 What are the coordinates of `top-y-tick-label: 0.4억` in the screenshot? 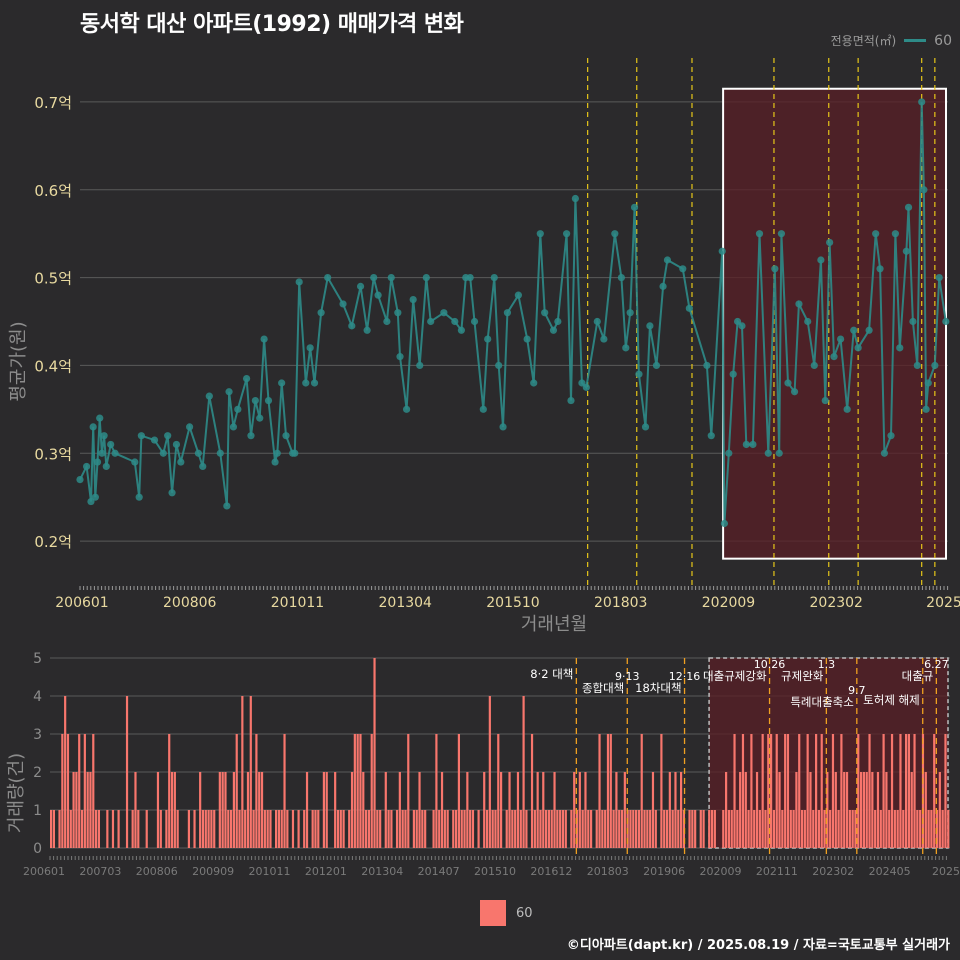 It's located at (53, 366).